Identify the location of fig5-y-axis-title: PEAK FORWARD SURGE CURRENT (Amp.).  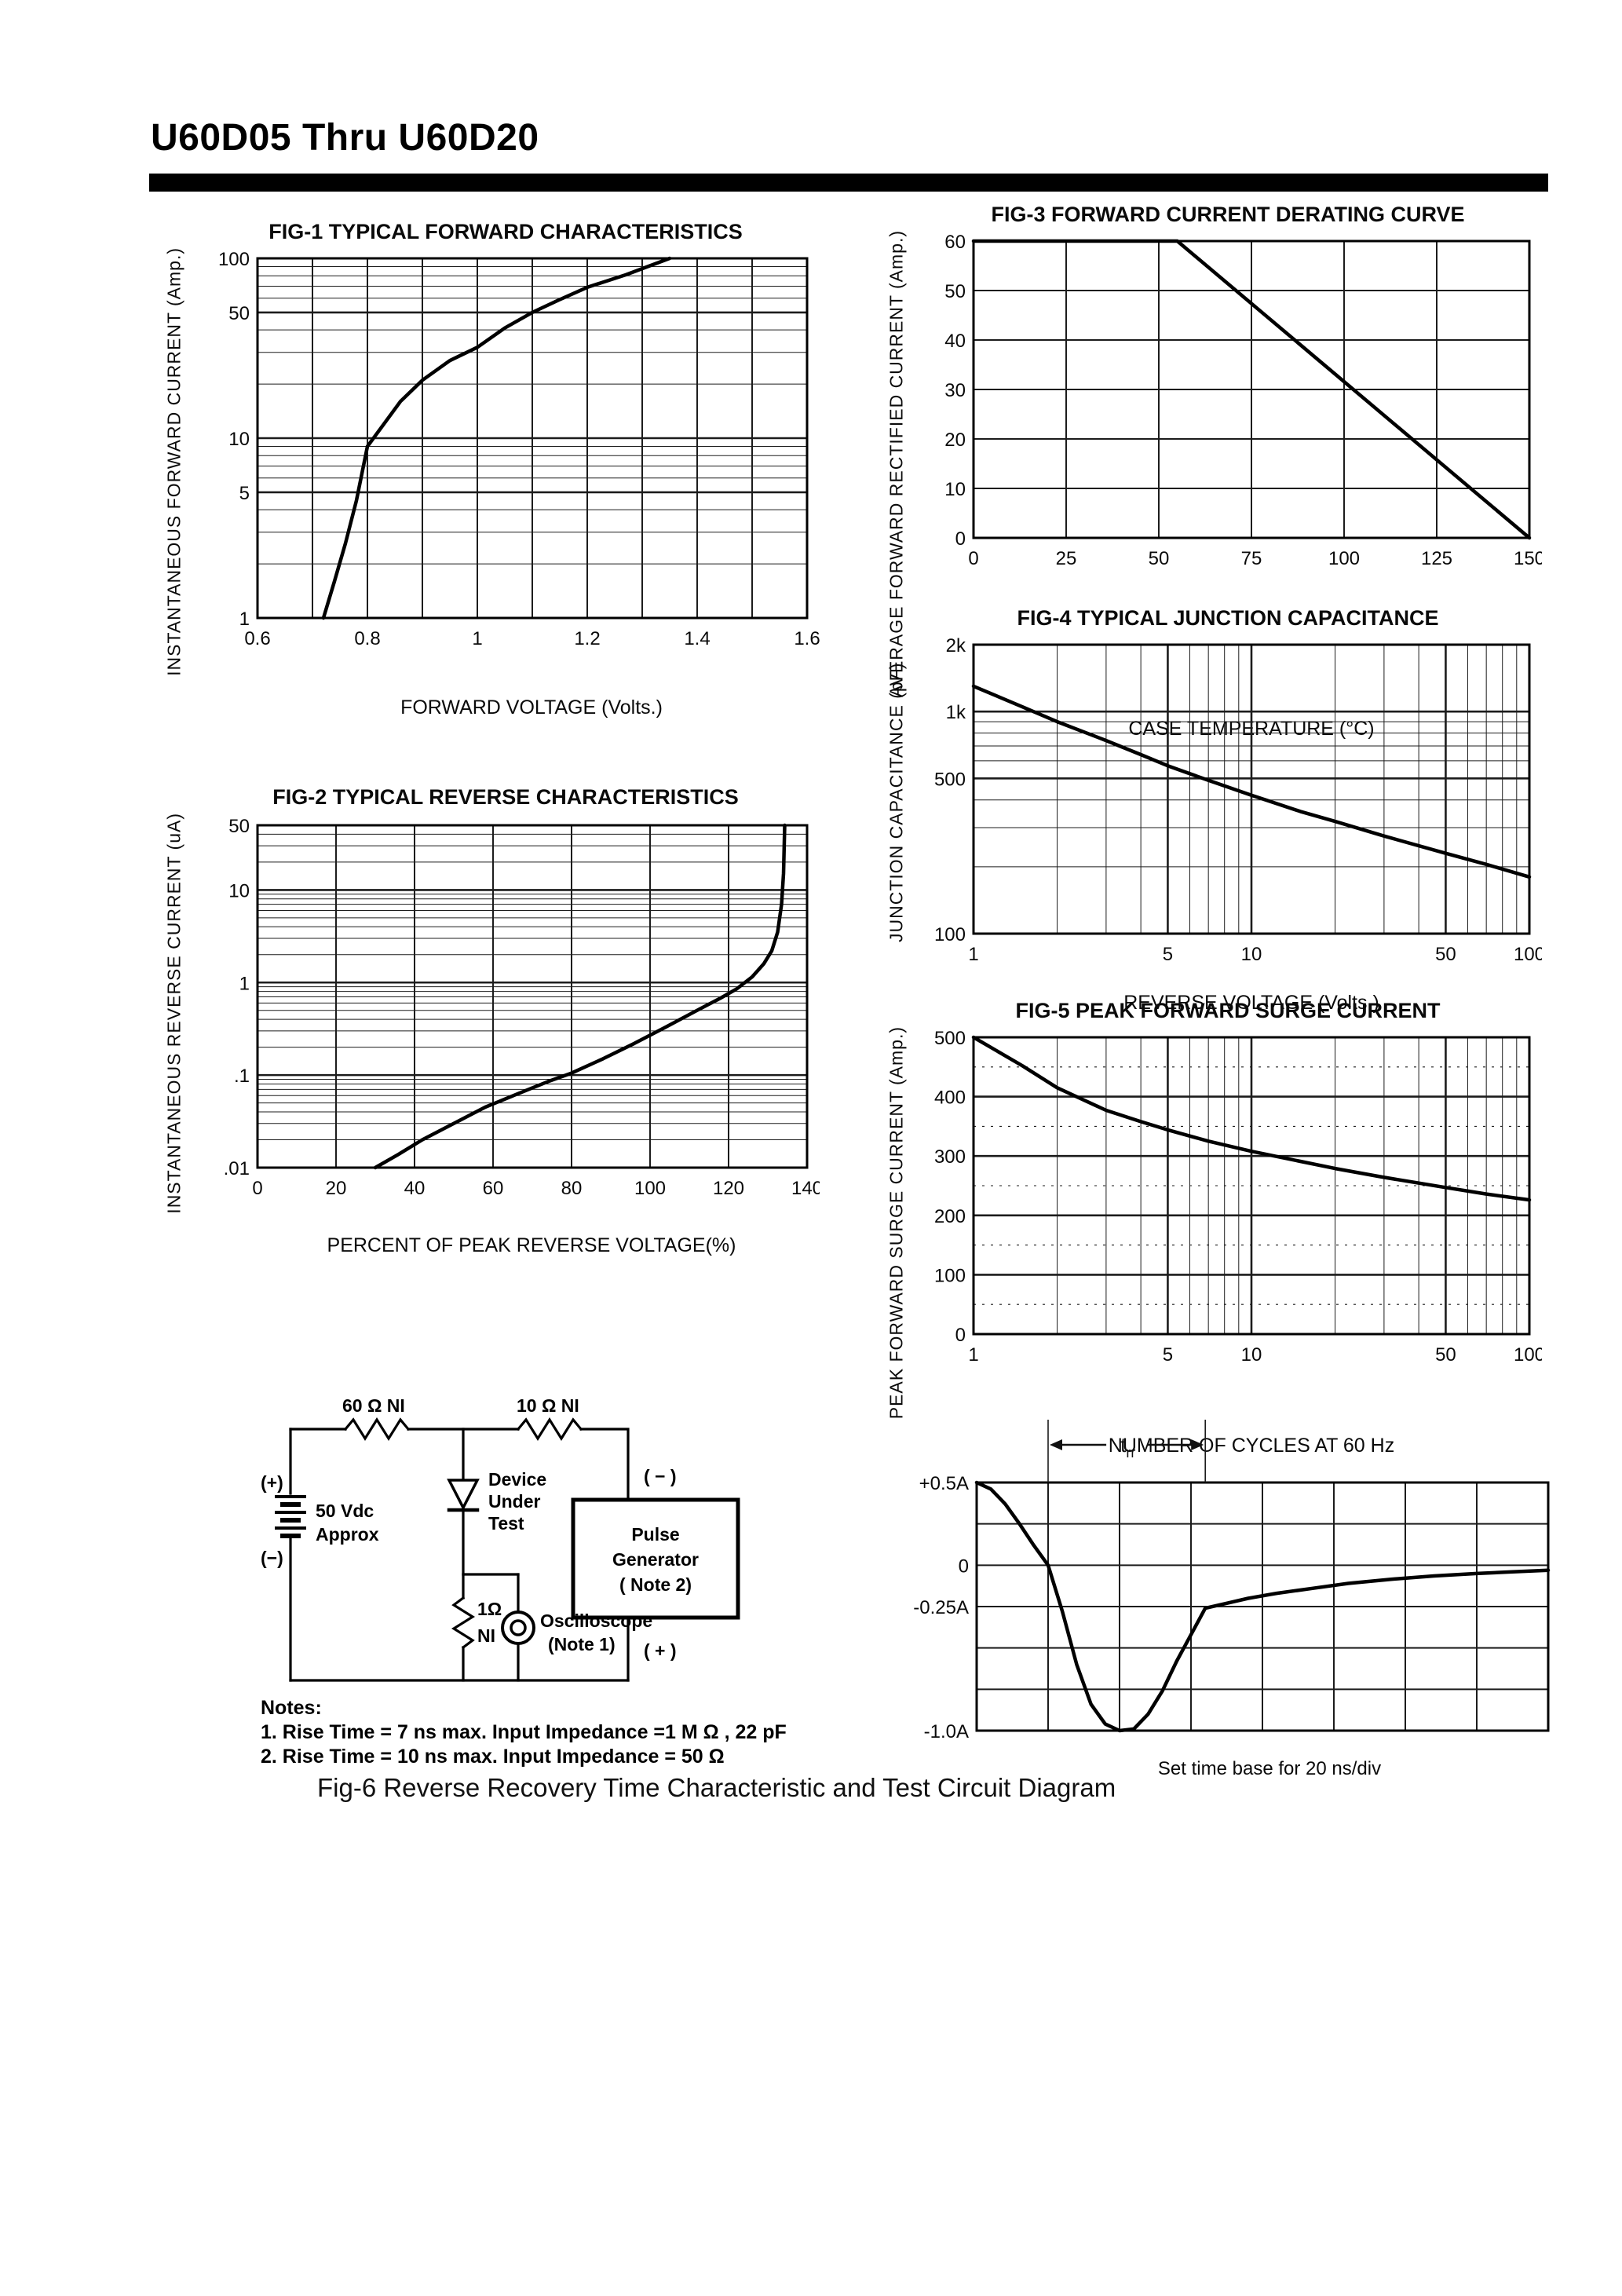
(897, 1223).